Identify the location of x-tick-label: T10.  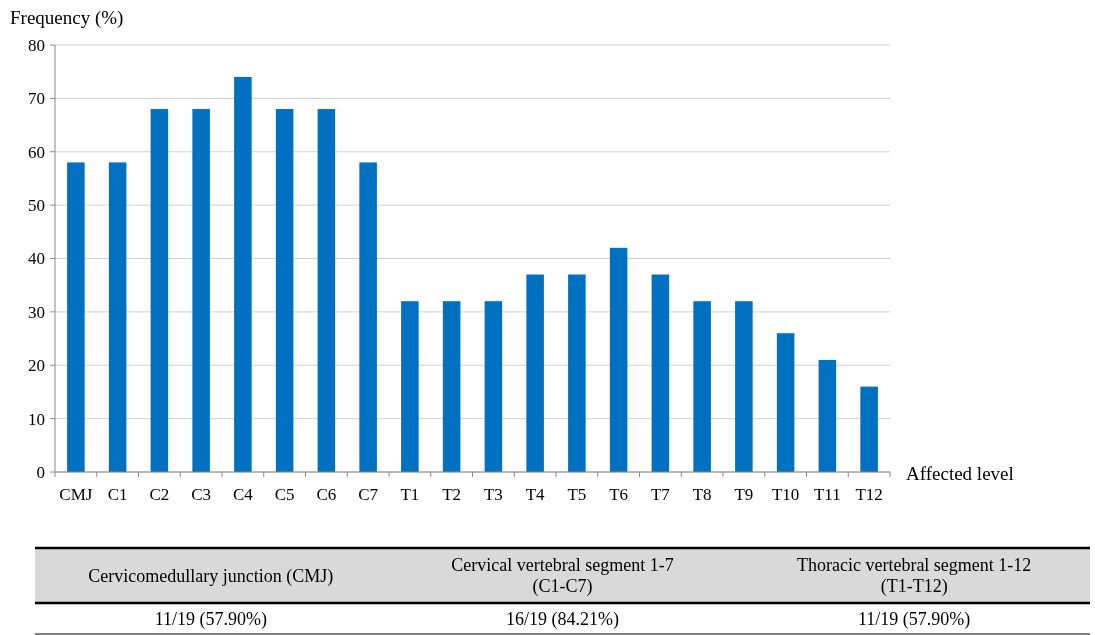
(785, 494).